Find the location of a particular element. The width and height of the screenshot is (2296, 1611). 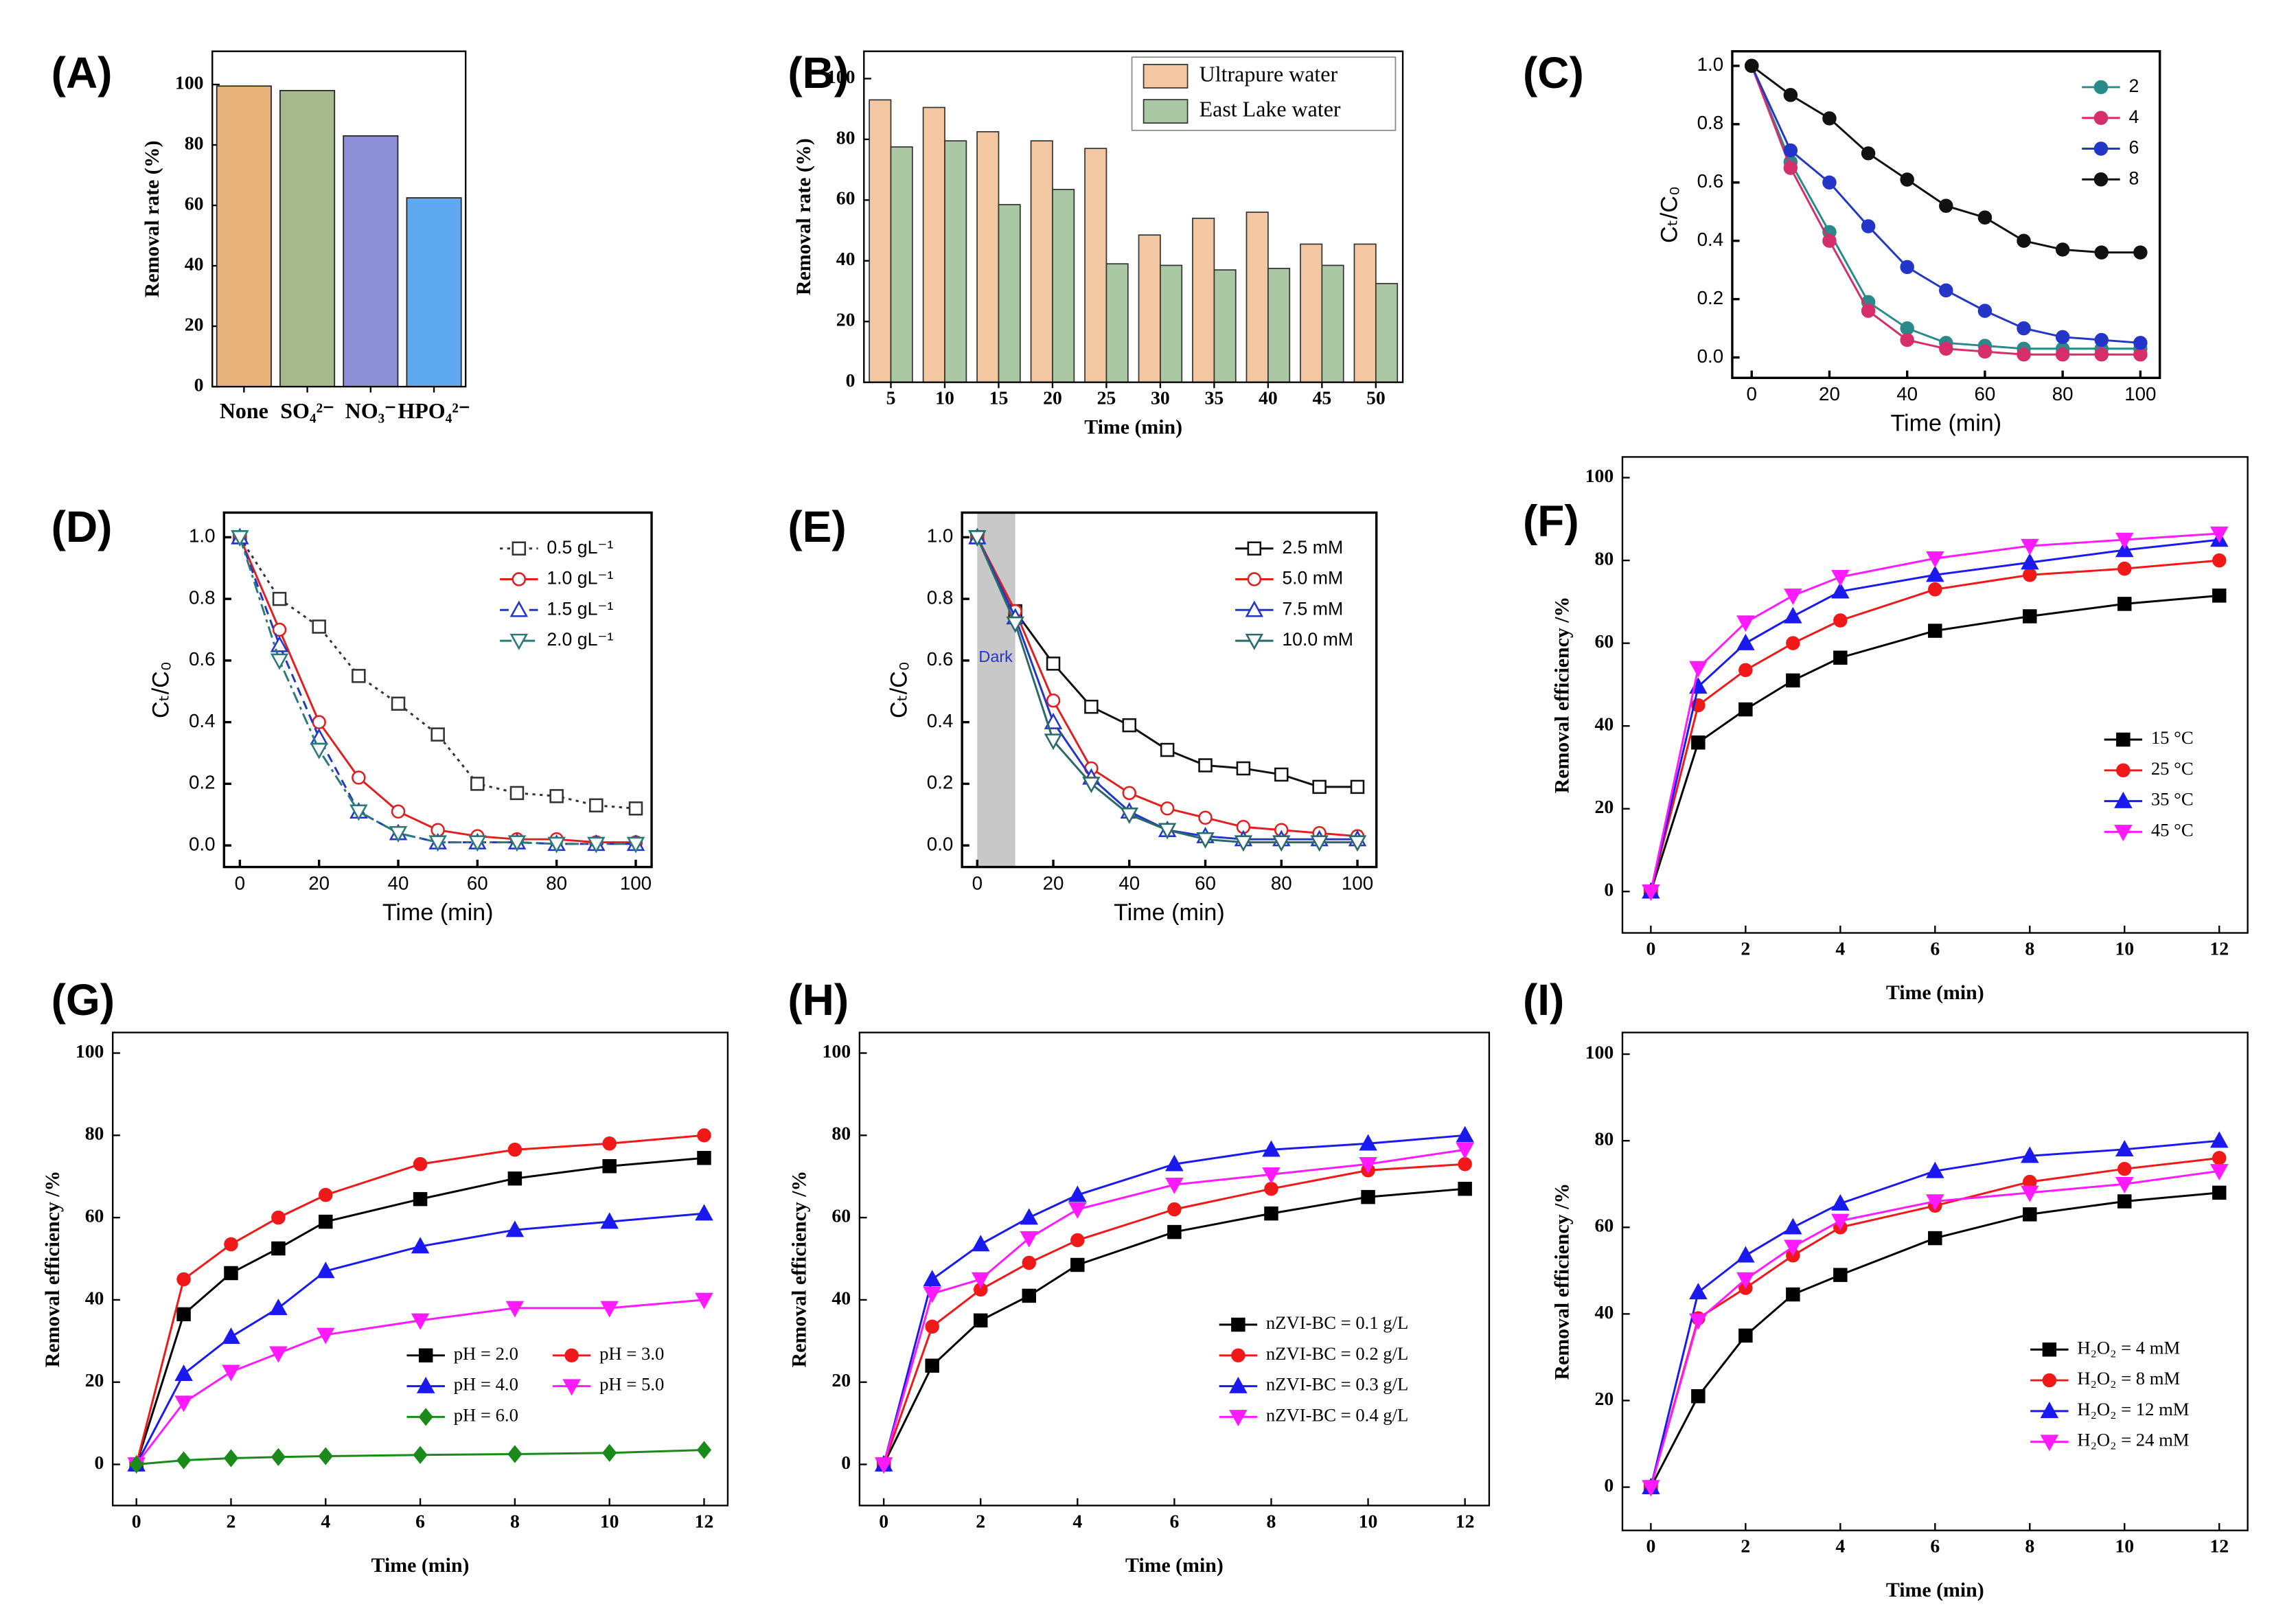

y-tick-label: 0 is located at coordinates (1609, 889).